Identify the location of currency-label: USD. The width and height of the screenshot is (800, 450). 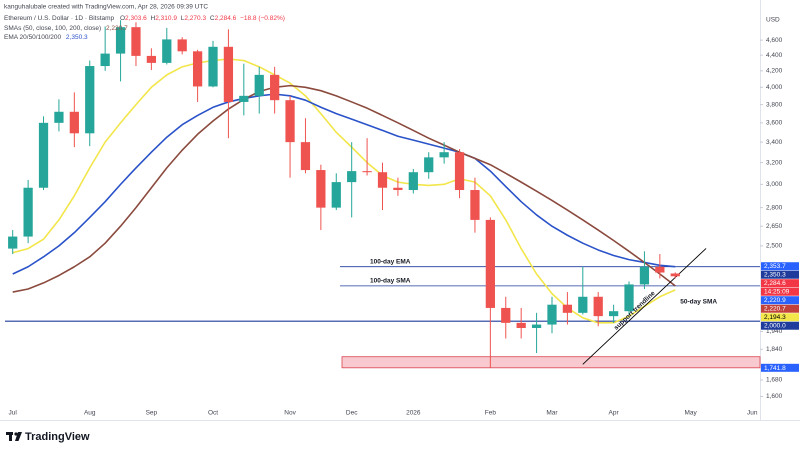
(773, 20).